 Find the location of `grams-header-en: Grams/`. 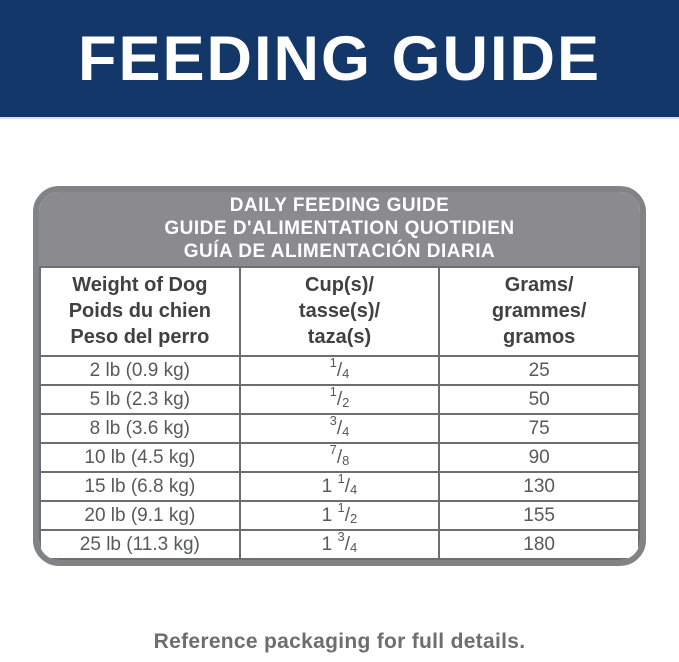

grams-header-en: Grams/ is located at coordinates (539, 285).